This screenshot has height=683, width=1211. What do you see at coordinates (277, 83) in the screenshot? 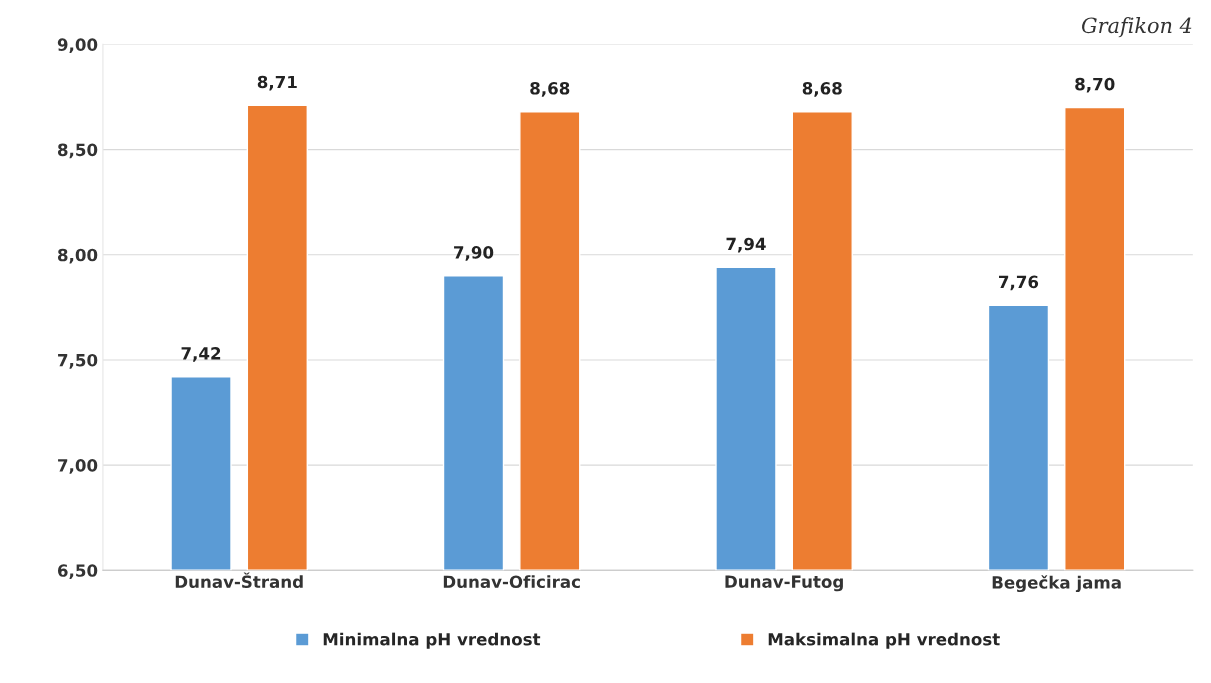
I see `data-label: 8,71` at bounding box center [277, 83].